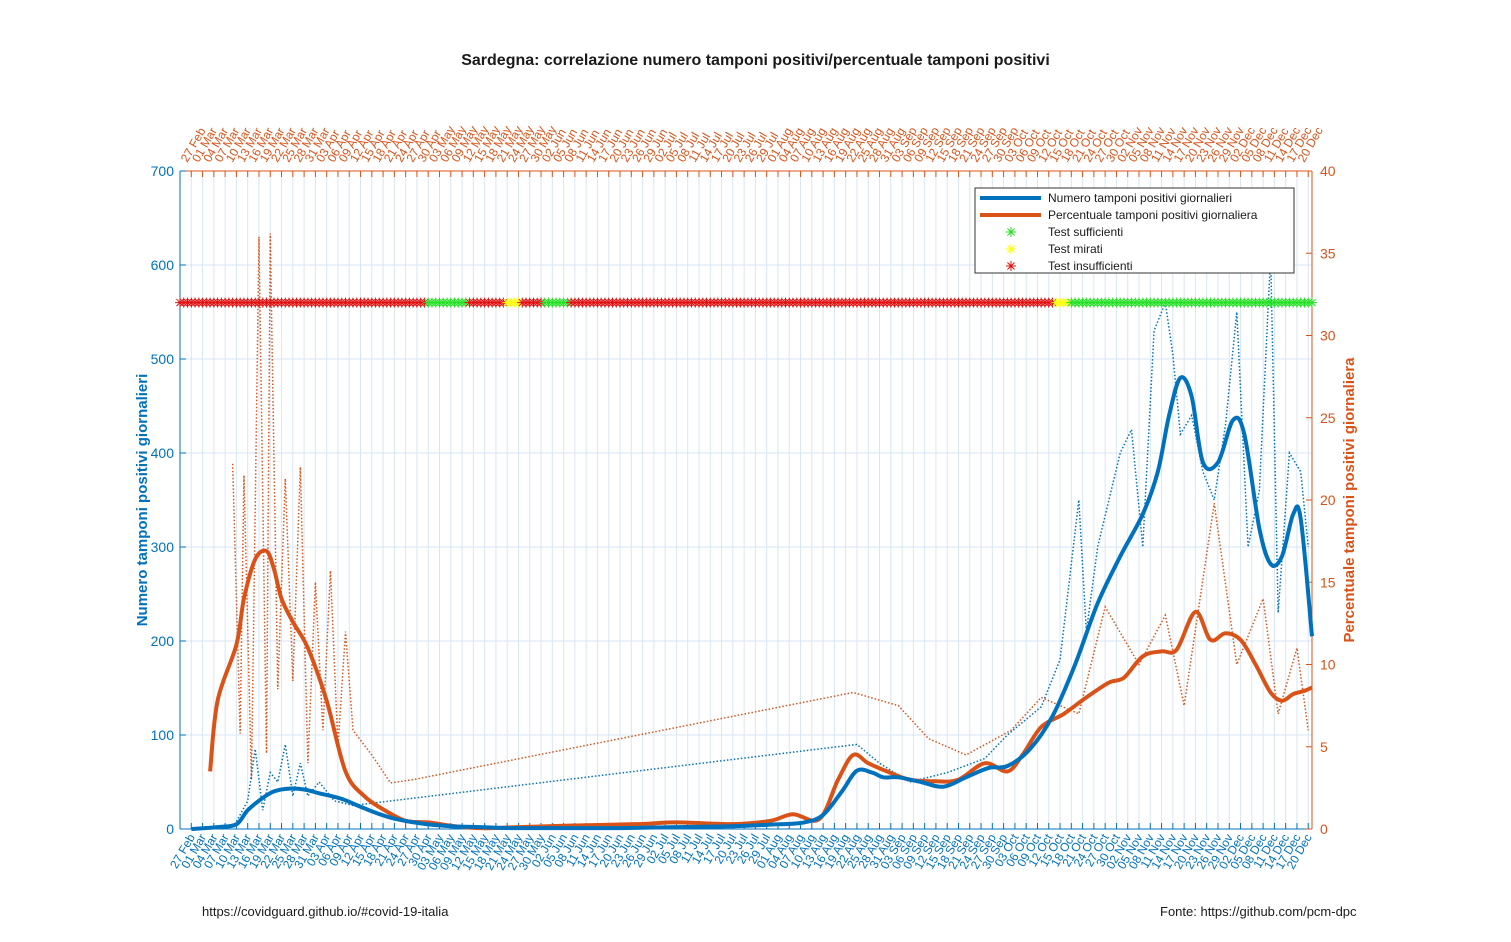 The height and width of the screenshot is (942, 1511). Describe the element at coordinates (1324, 829) in the screenshot. I see `y-tick-label-right: 0` at that location.